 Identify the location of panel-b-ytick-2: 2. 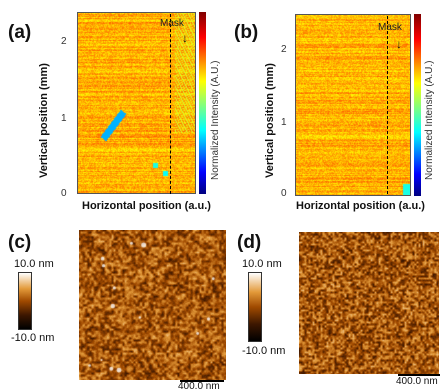
(284, 49).